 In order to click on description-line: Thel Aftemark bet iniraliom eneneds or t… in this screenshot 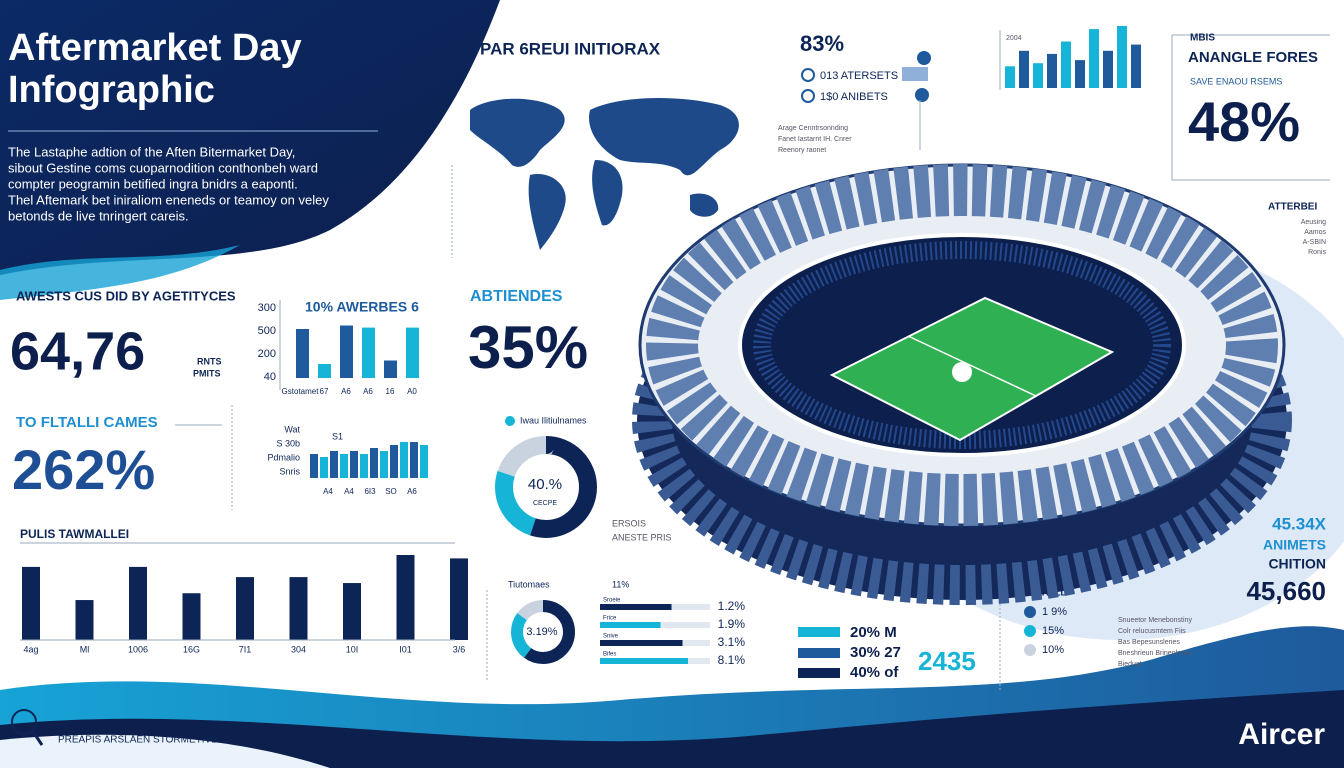, I will do `click(168, 199)`.